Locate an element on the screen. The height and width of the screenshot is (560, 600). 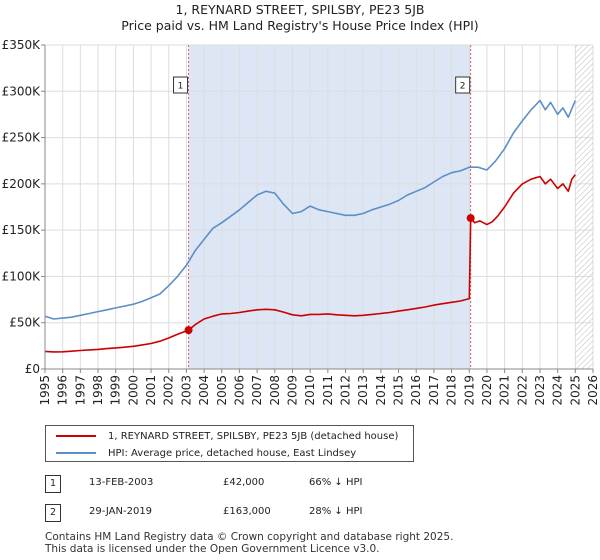
x-tick-label: 2021 is located at coordinates (505, 390).